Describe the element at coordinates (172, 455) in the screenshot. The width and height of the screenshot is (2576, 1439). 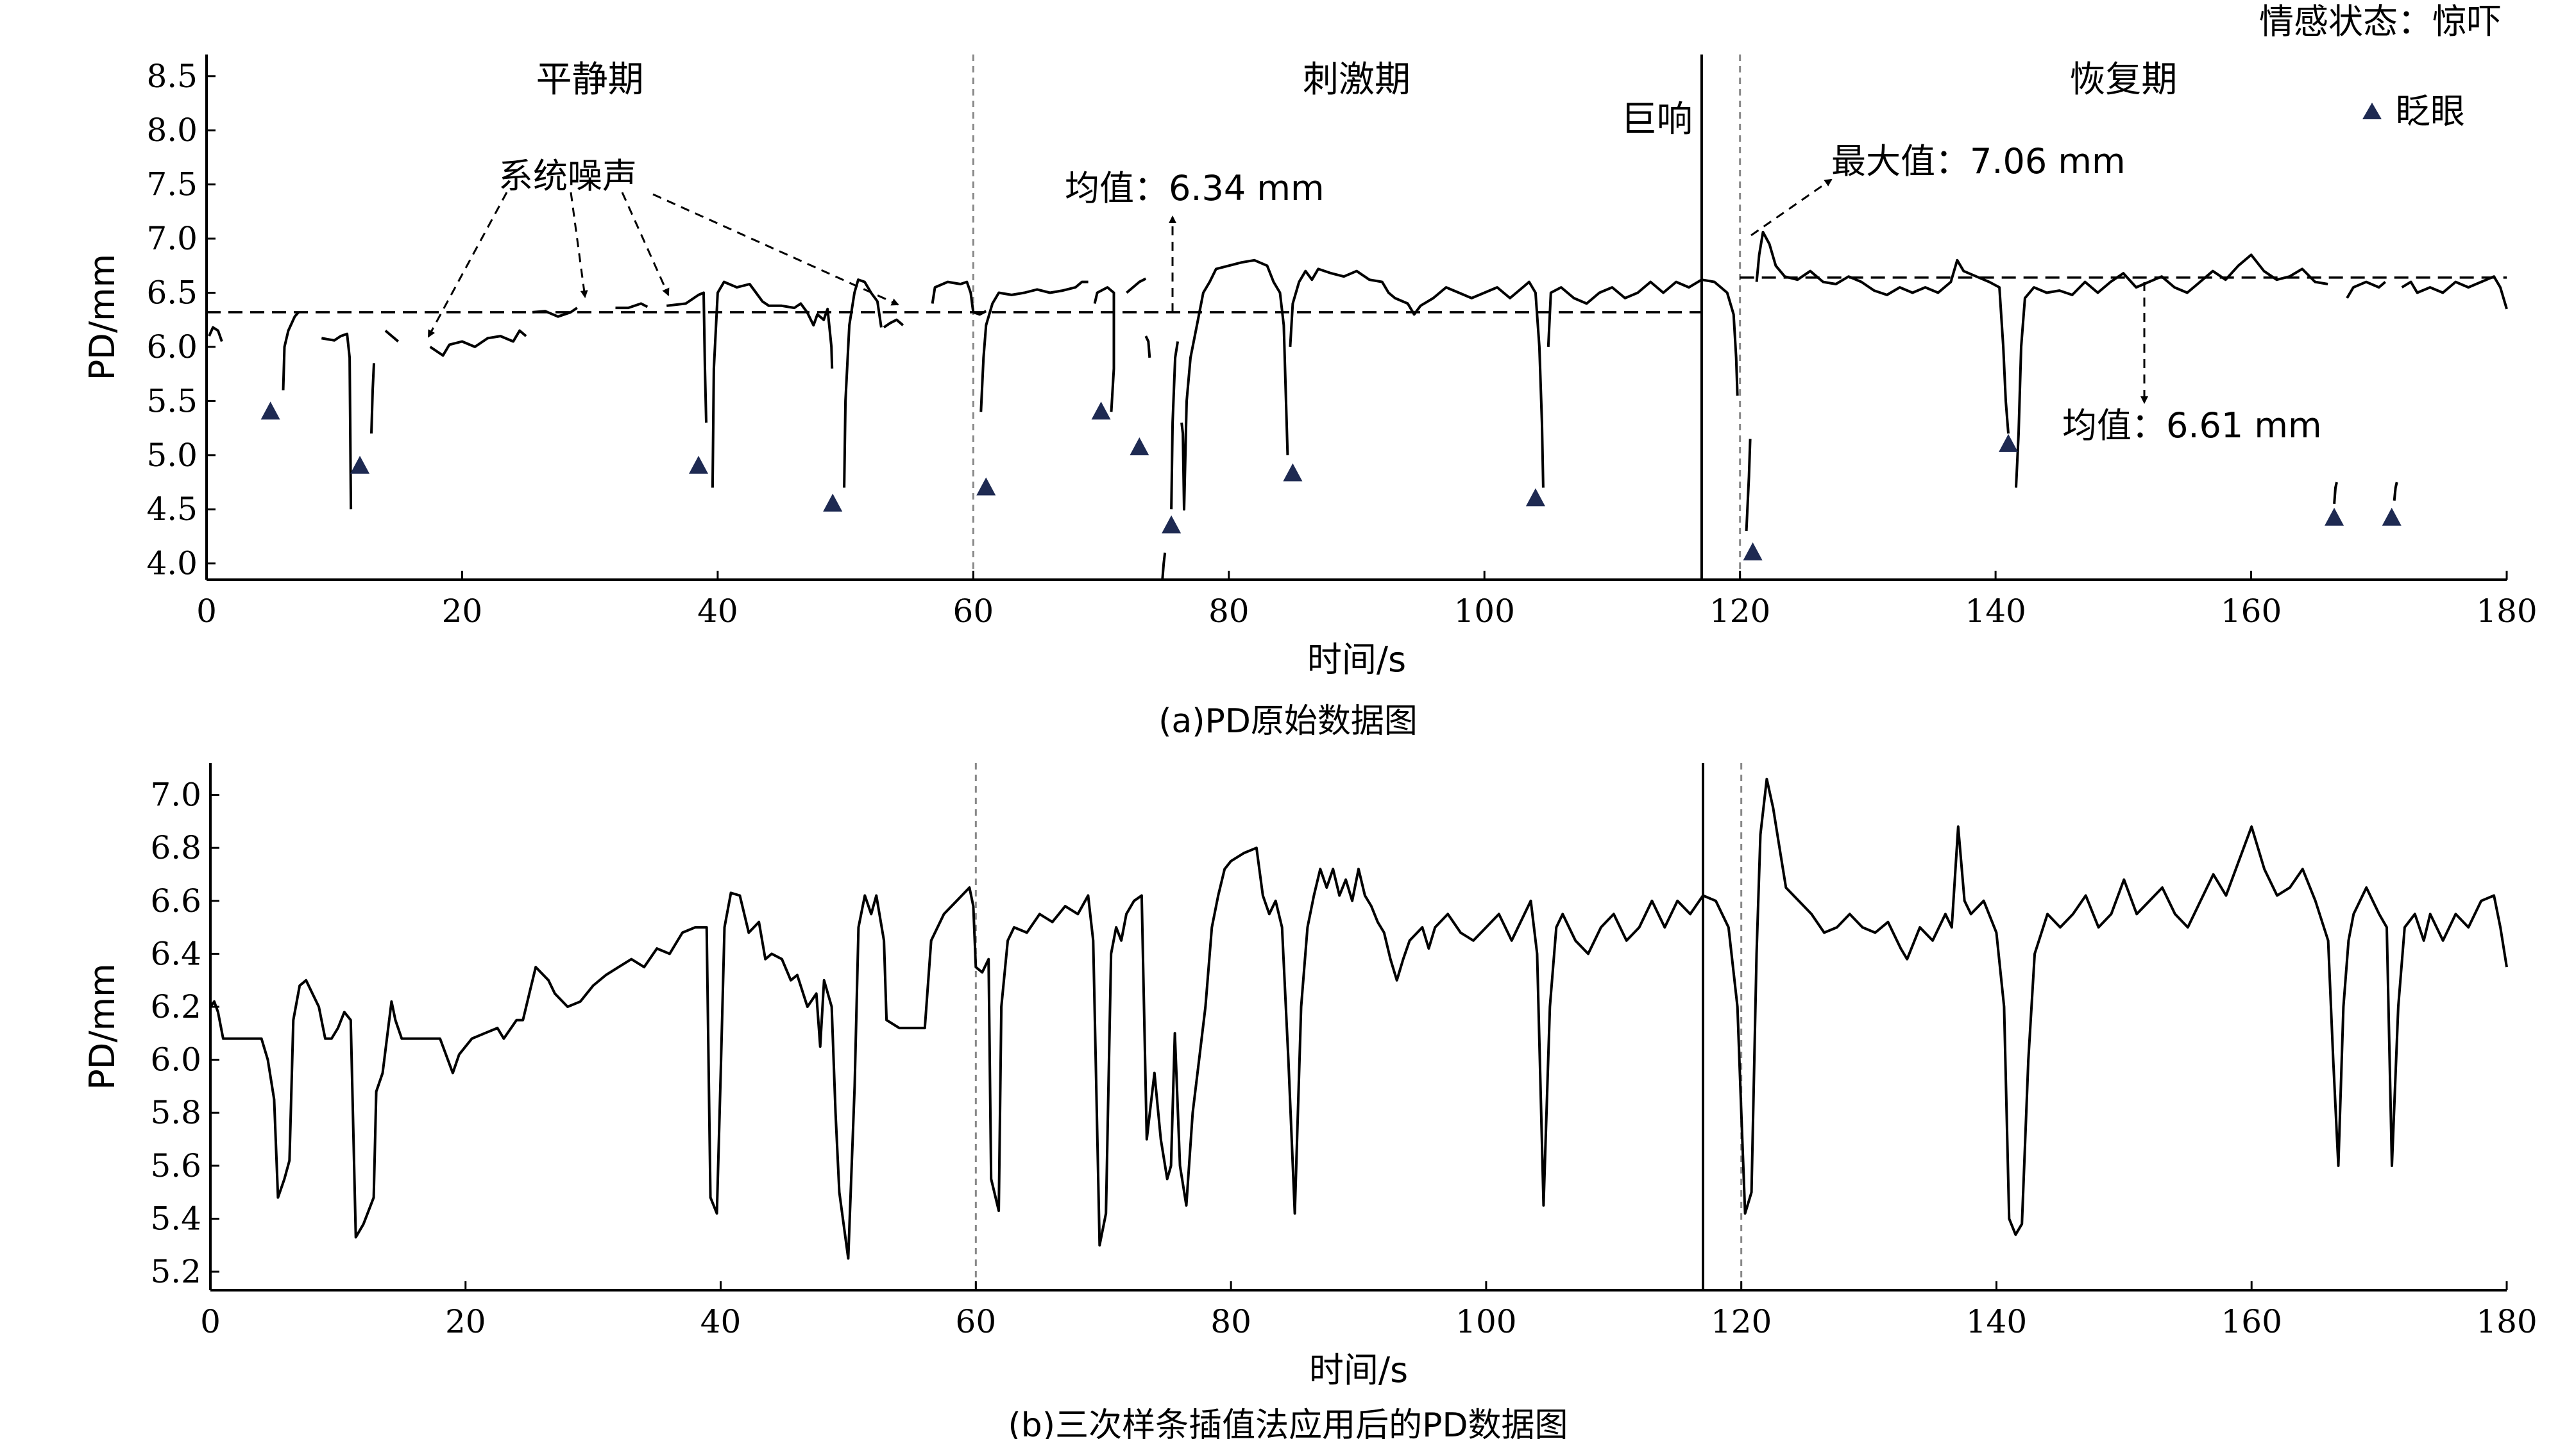
I see `chart-a-y-tick-label: 5.0` at that location.